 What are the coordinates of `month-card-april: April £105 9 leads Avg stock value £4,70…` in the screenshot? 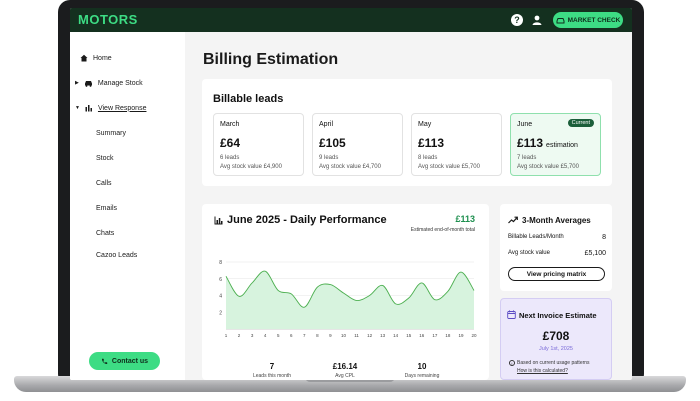 It's located at (357, 144).